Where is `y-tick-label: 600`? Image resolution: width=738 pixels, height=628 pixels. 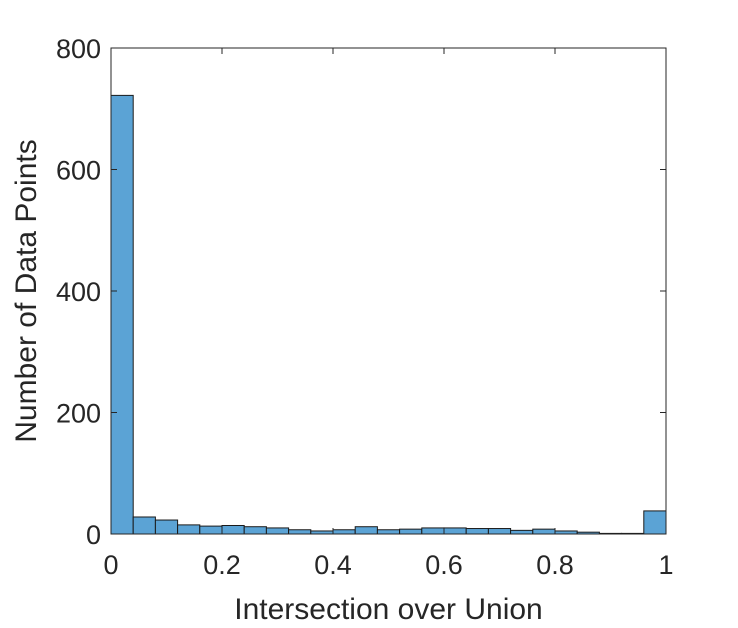
y-tick-label: 600 is located at coordinates (78, 171).